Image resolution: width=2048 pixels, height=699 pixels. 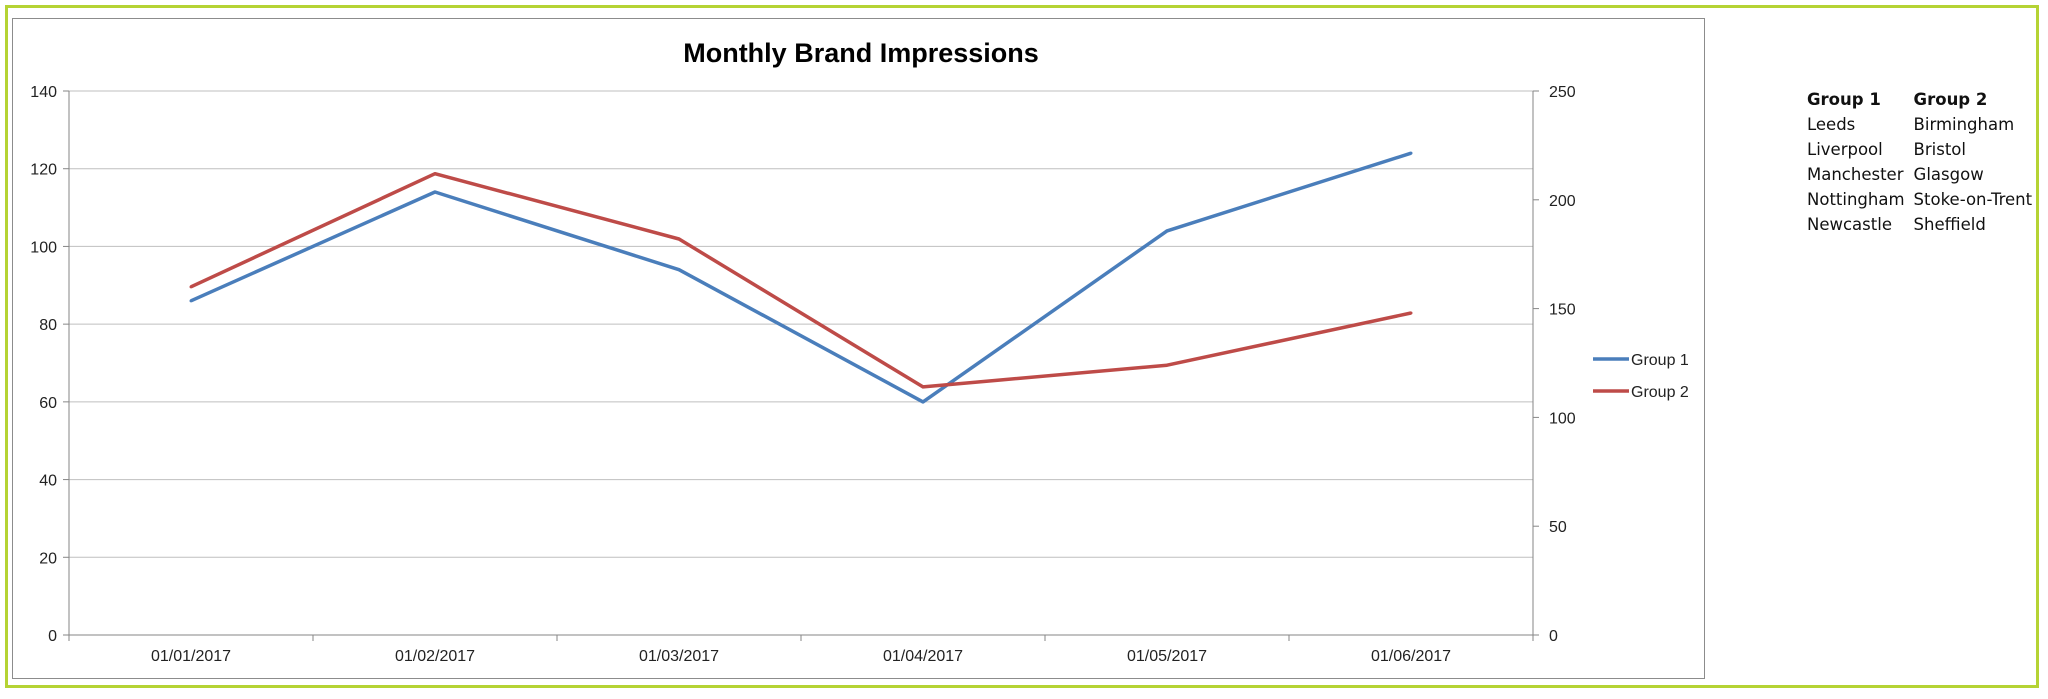 I want to click on table-cell: Nottingham, so click(x=1856, y=199).